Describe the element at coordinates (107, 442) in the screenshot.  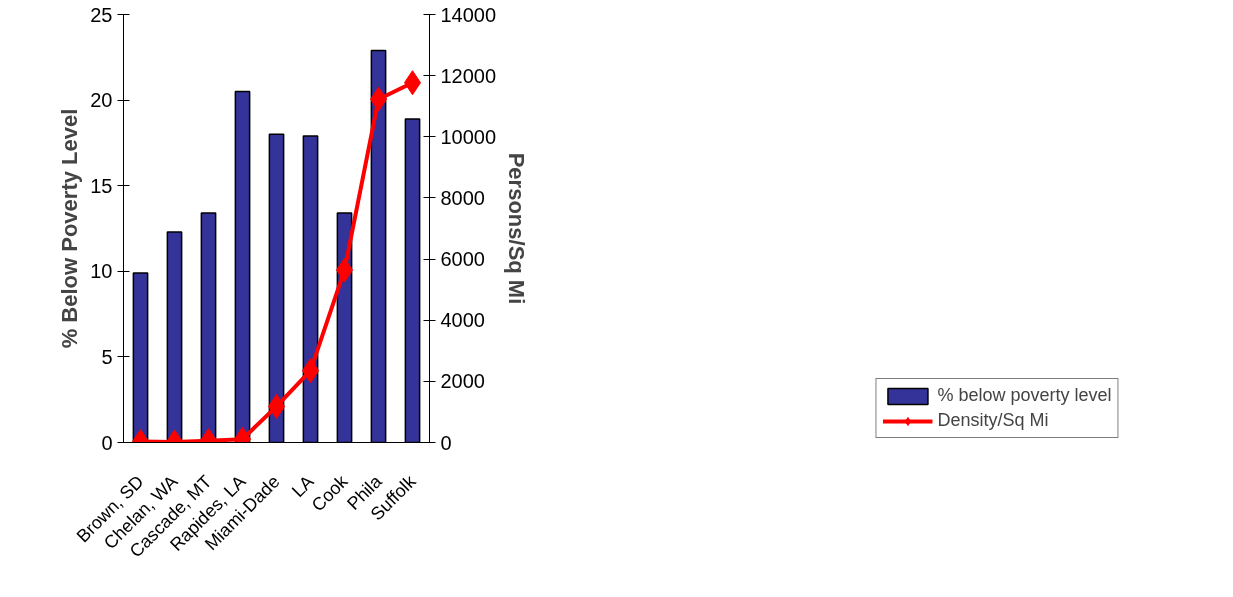
I see `y-tick-label: 0` at that location.